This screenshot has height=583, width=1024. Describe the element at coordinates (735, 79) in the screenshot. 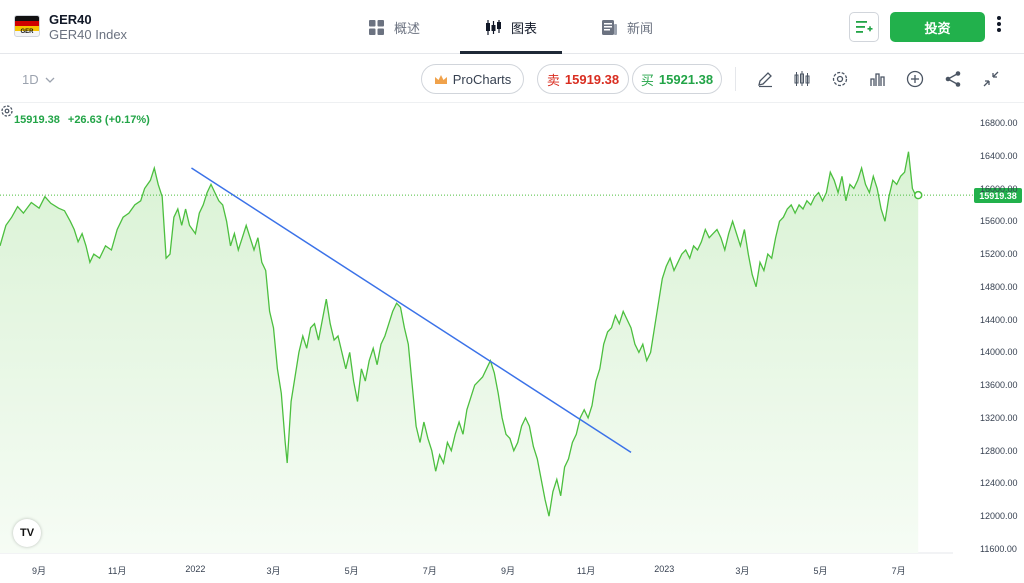

I see `toolbar-divider` at that location.